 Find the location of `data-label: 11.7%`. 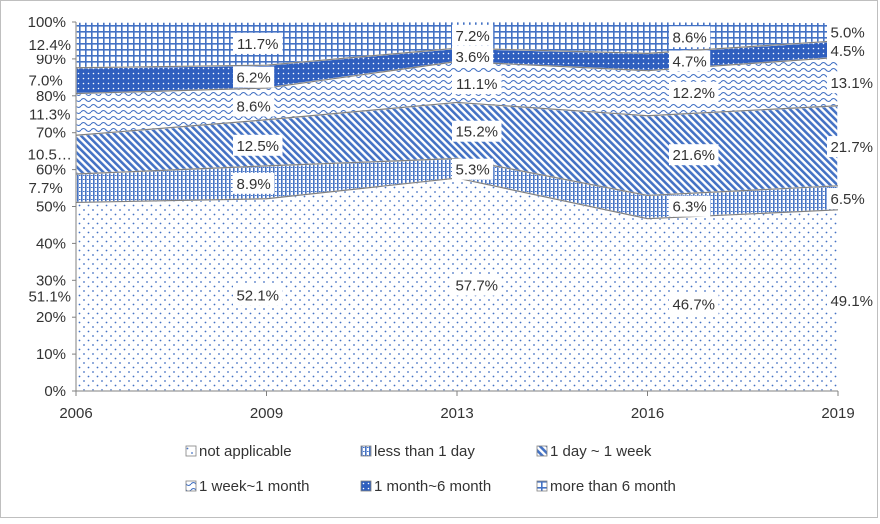

data-label: 11.7% is located at coordinates (257, 44).